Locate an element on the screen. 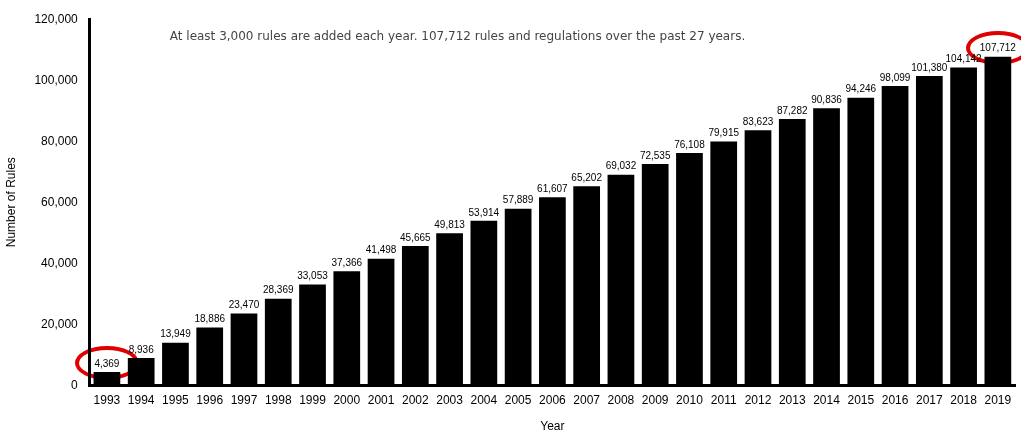 This screenshot has width=1021, height=438. data-label: 53,914 is located at coordinates (484, 212).